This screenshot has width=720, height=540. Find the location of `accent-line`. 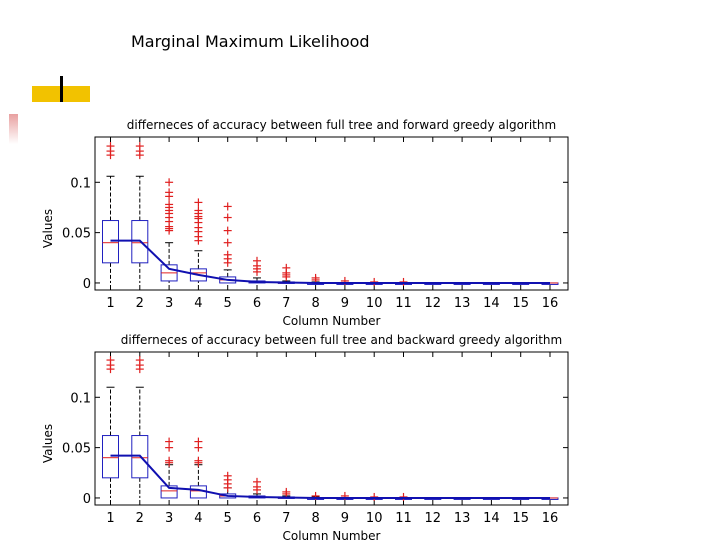

accent-line is located at coordinates (61, 89).